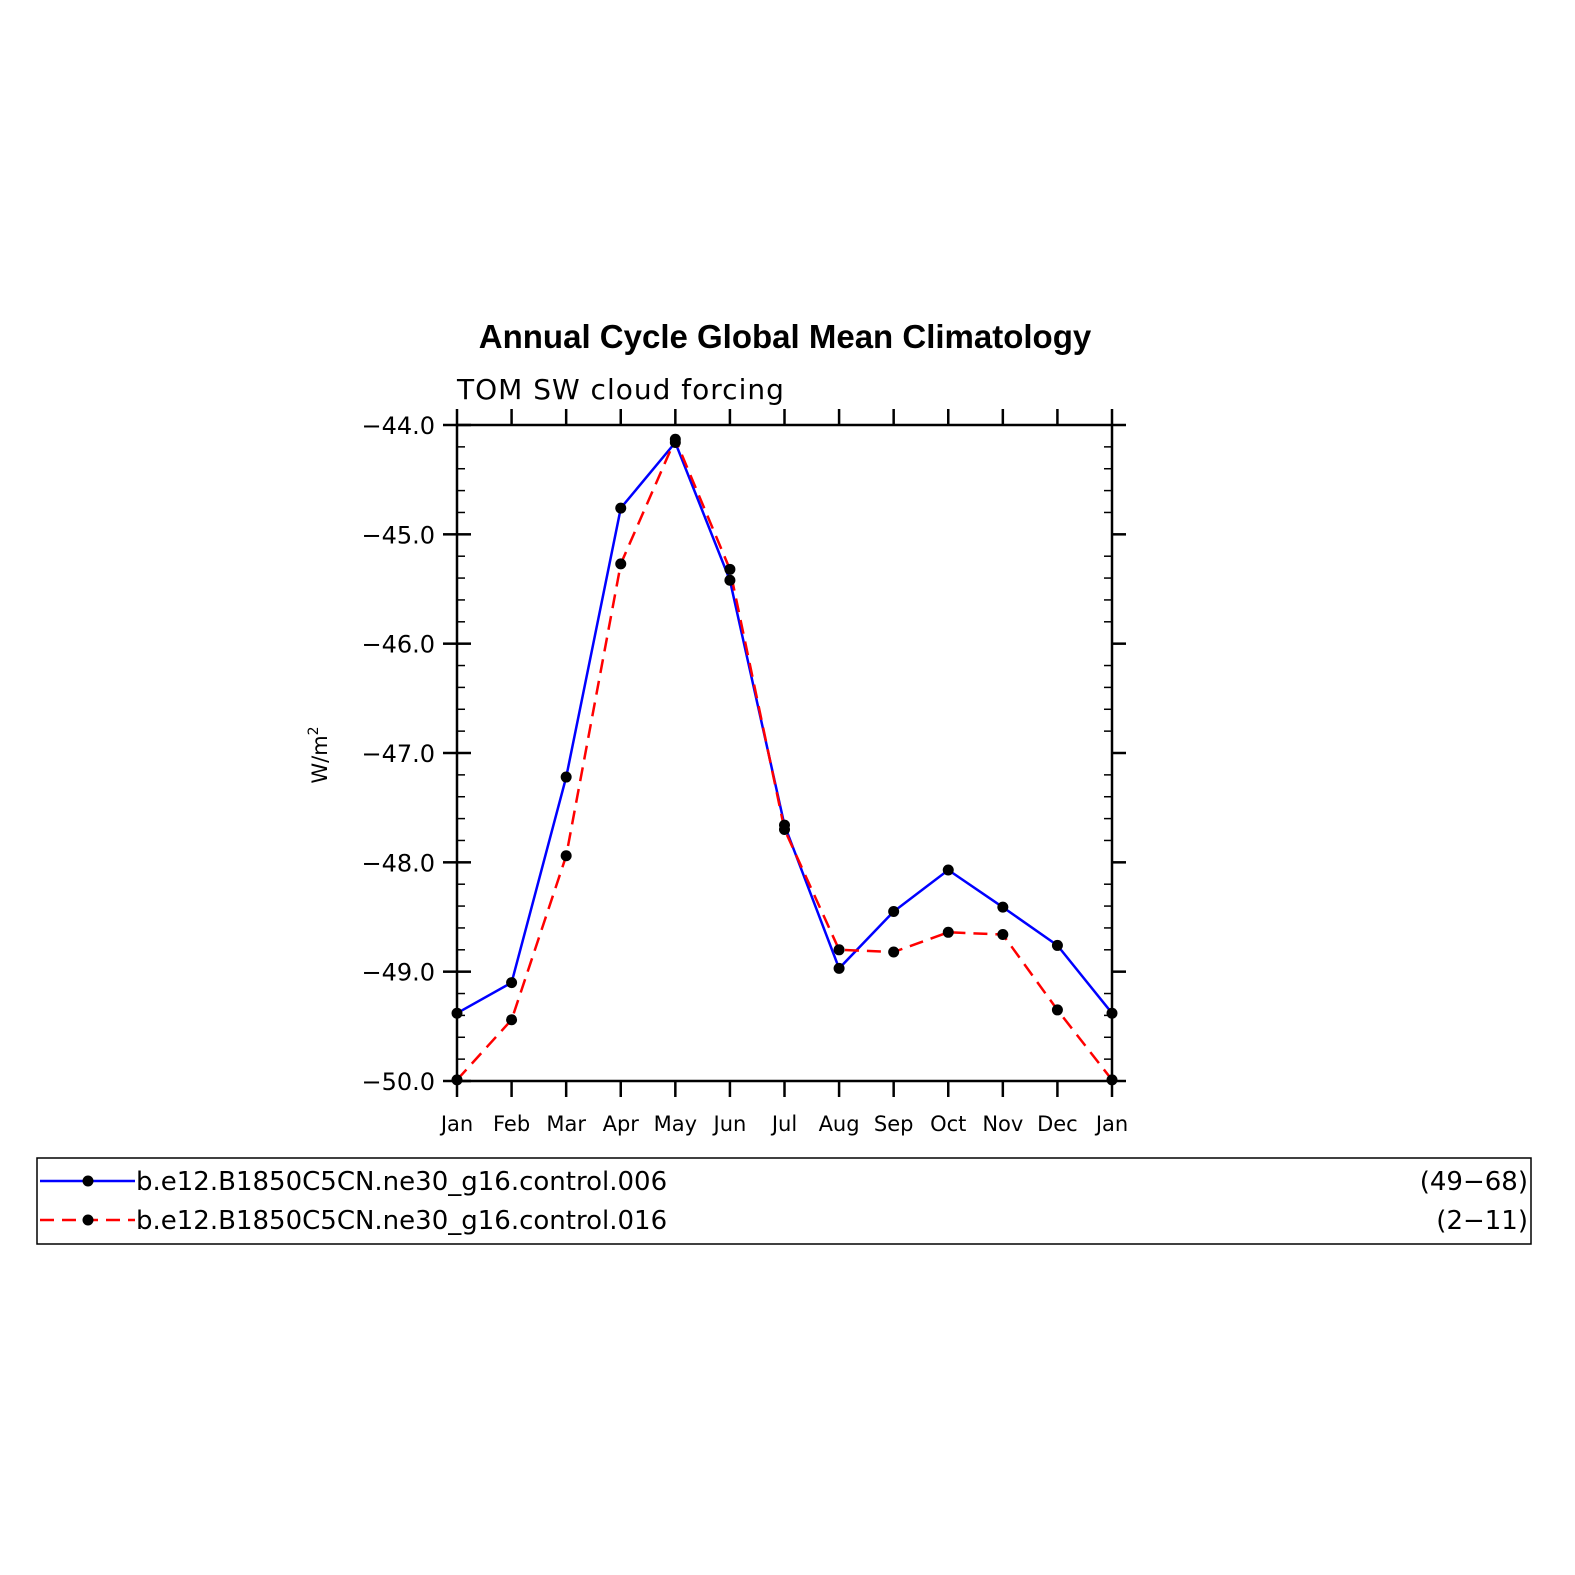 The height and width of the screenshot is (1575, 1575). What do you see at coordinates (620, 389) in the screenshot?
I see `chart-subtitle: TOM SW cloud forcing` at bounding box center [620, 389].